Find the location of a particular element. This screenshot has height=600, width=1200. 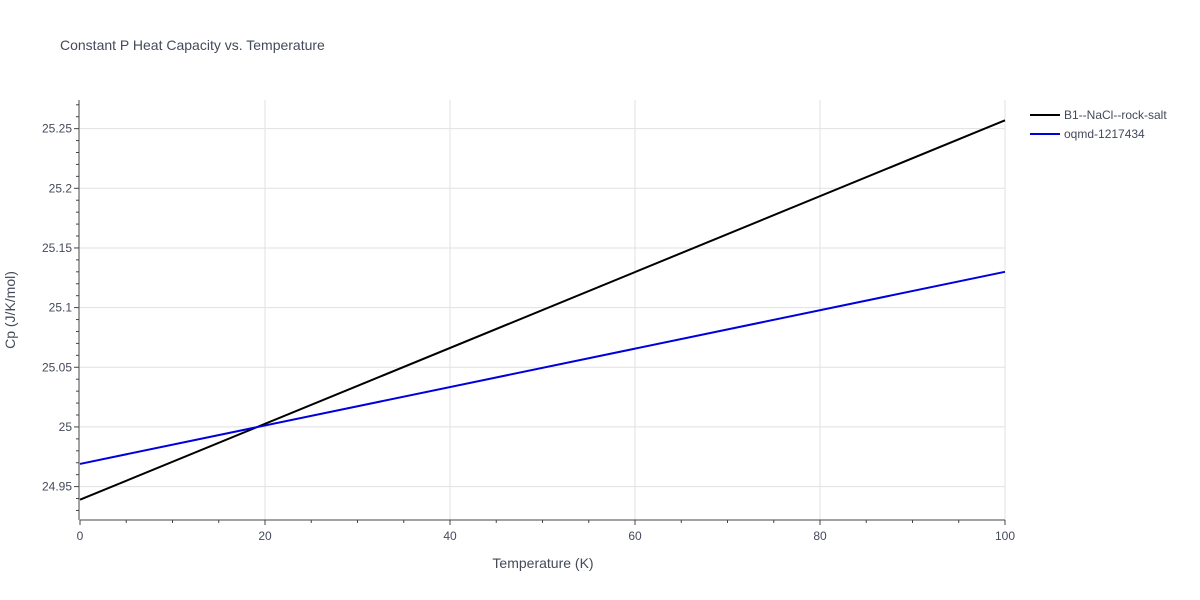

x-tick-label: 60 is located at coordinates (635, 536).